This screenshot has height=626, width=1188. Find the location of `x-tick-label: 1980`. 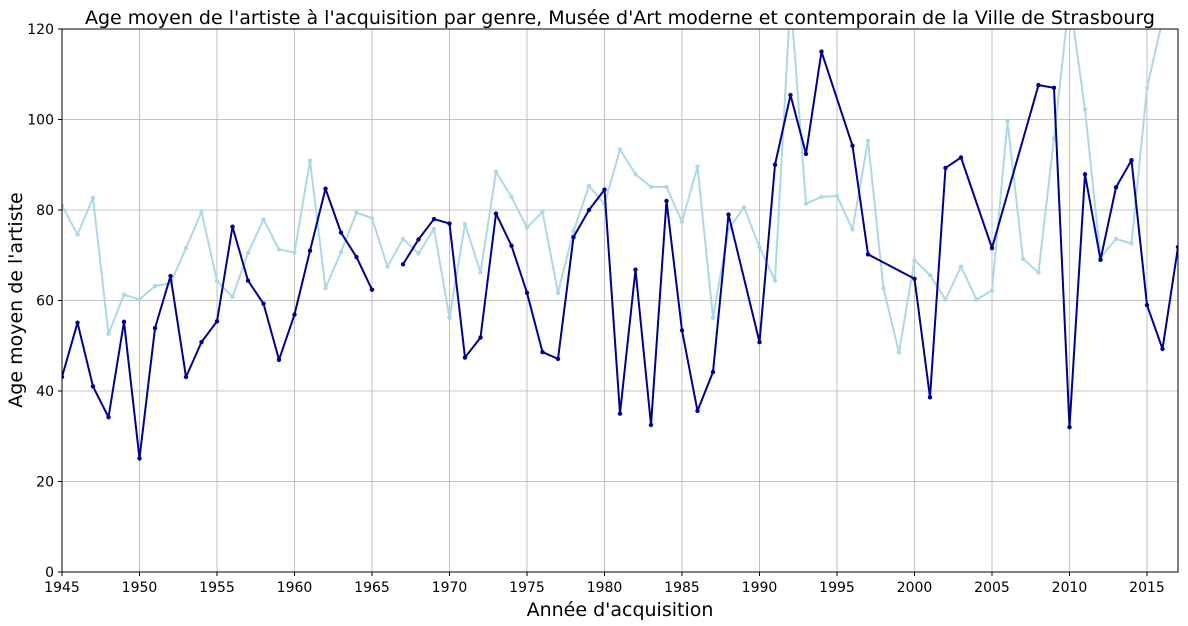

x-tick-label: 1980 is located at coordinates (605, 588).